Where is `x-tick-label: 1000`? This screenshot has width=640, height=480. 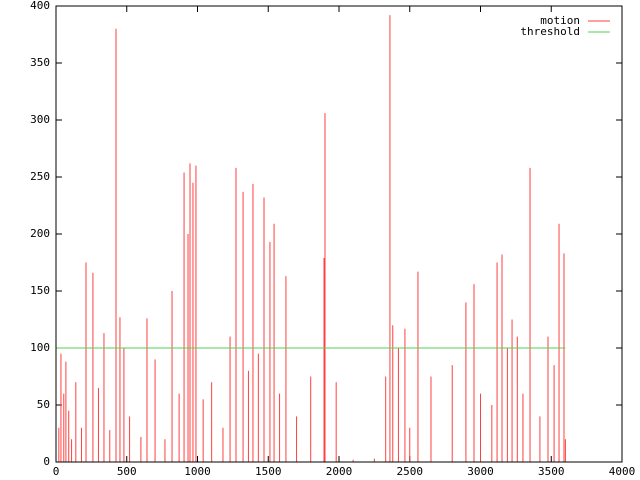
x-tick-label: 1000 is located at coordinates (197, 471).